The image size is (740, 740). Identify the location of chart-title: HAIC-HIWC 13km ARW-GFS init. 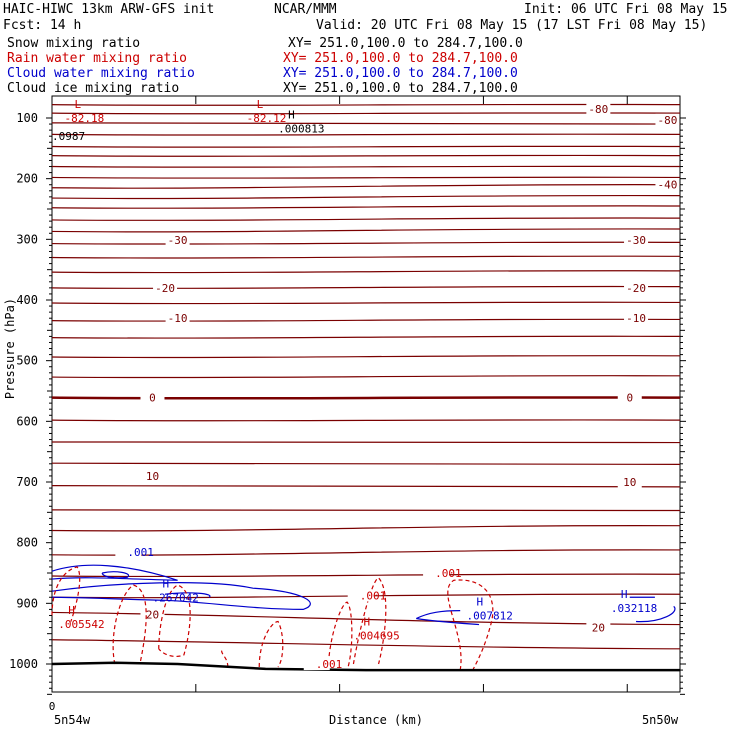
(109, 9).